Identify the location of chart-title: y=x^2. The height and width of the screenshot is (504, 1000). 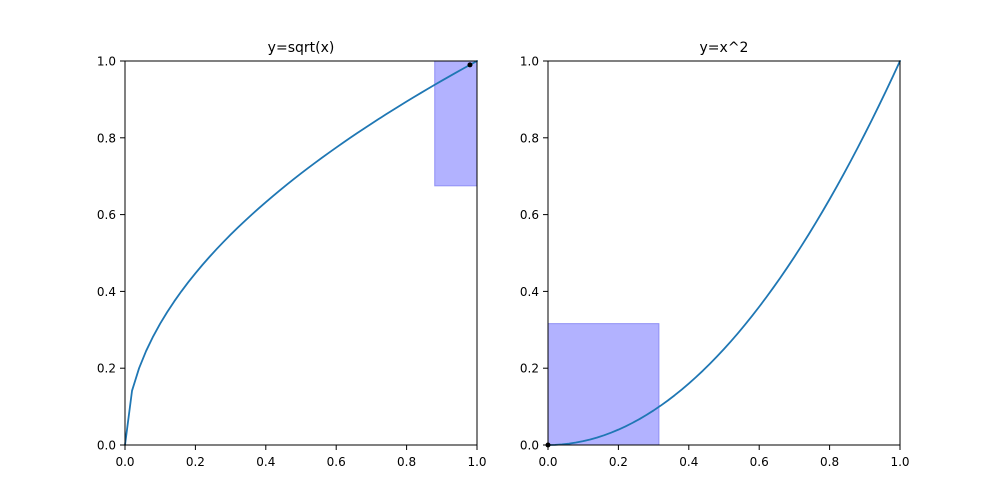
(724, 48).